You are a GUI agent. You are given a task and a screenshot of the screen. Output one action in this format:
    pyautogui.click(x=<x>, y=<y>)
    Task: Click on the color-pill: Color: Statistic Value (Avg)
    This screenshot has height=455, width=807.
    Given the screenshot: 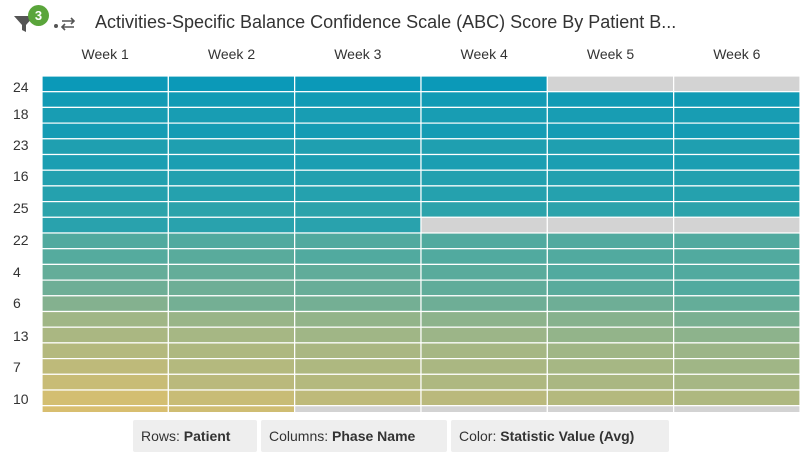 What is the action you would take?
    pyautogui.click(x=560, y=436)
    